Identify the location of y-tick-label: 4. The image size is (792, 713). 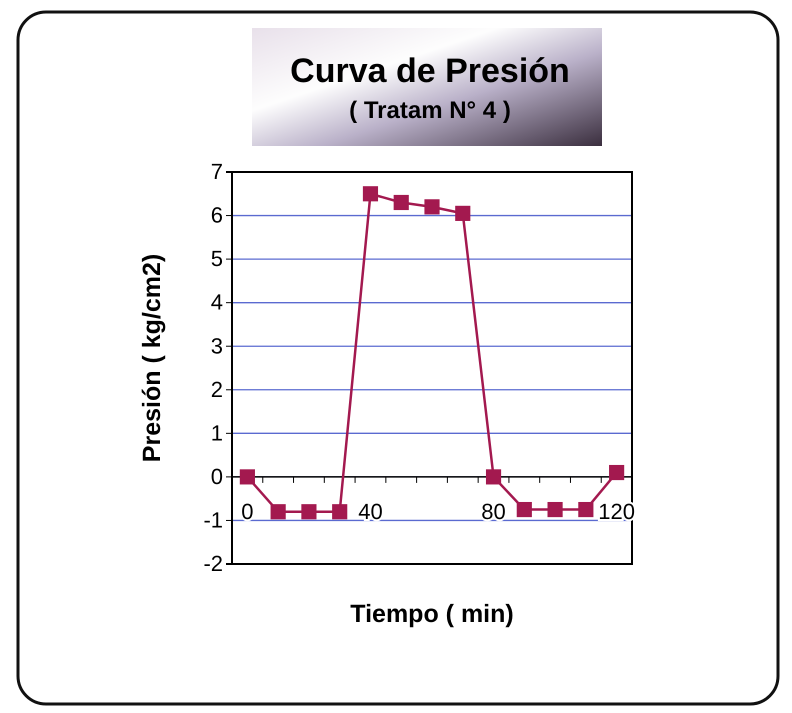
(216, 302).